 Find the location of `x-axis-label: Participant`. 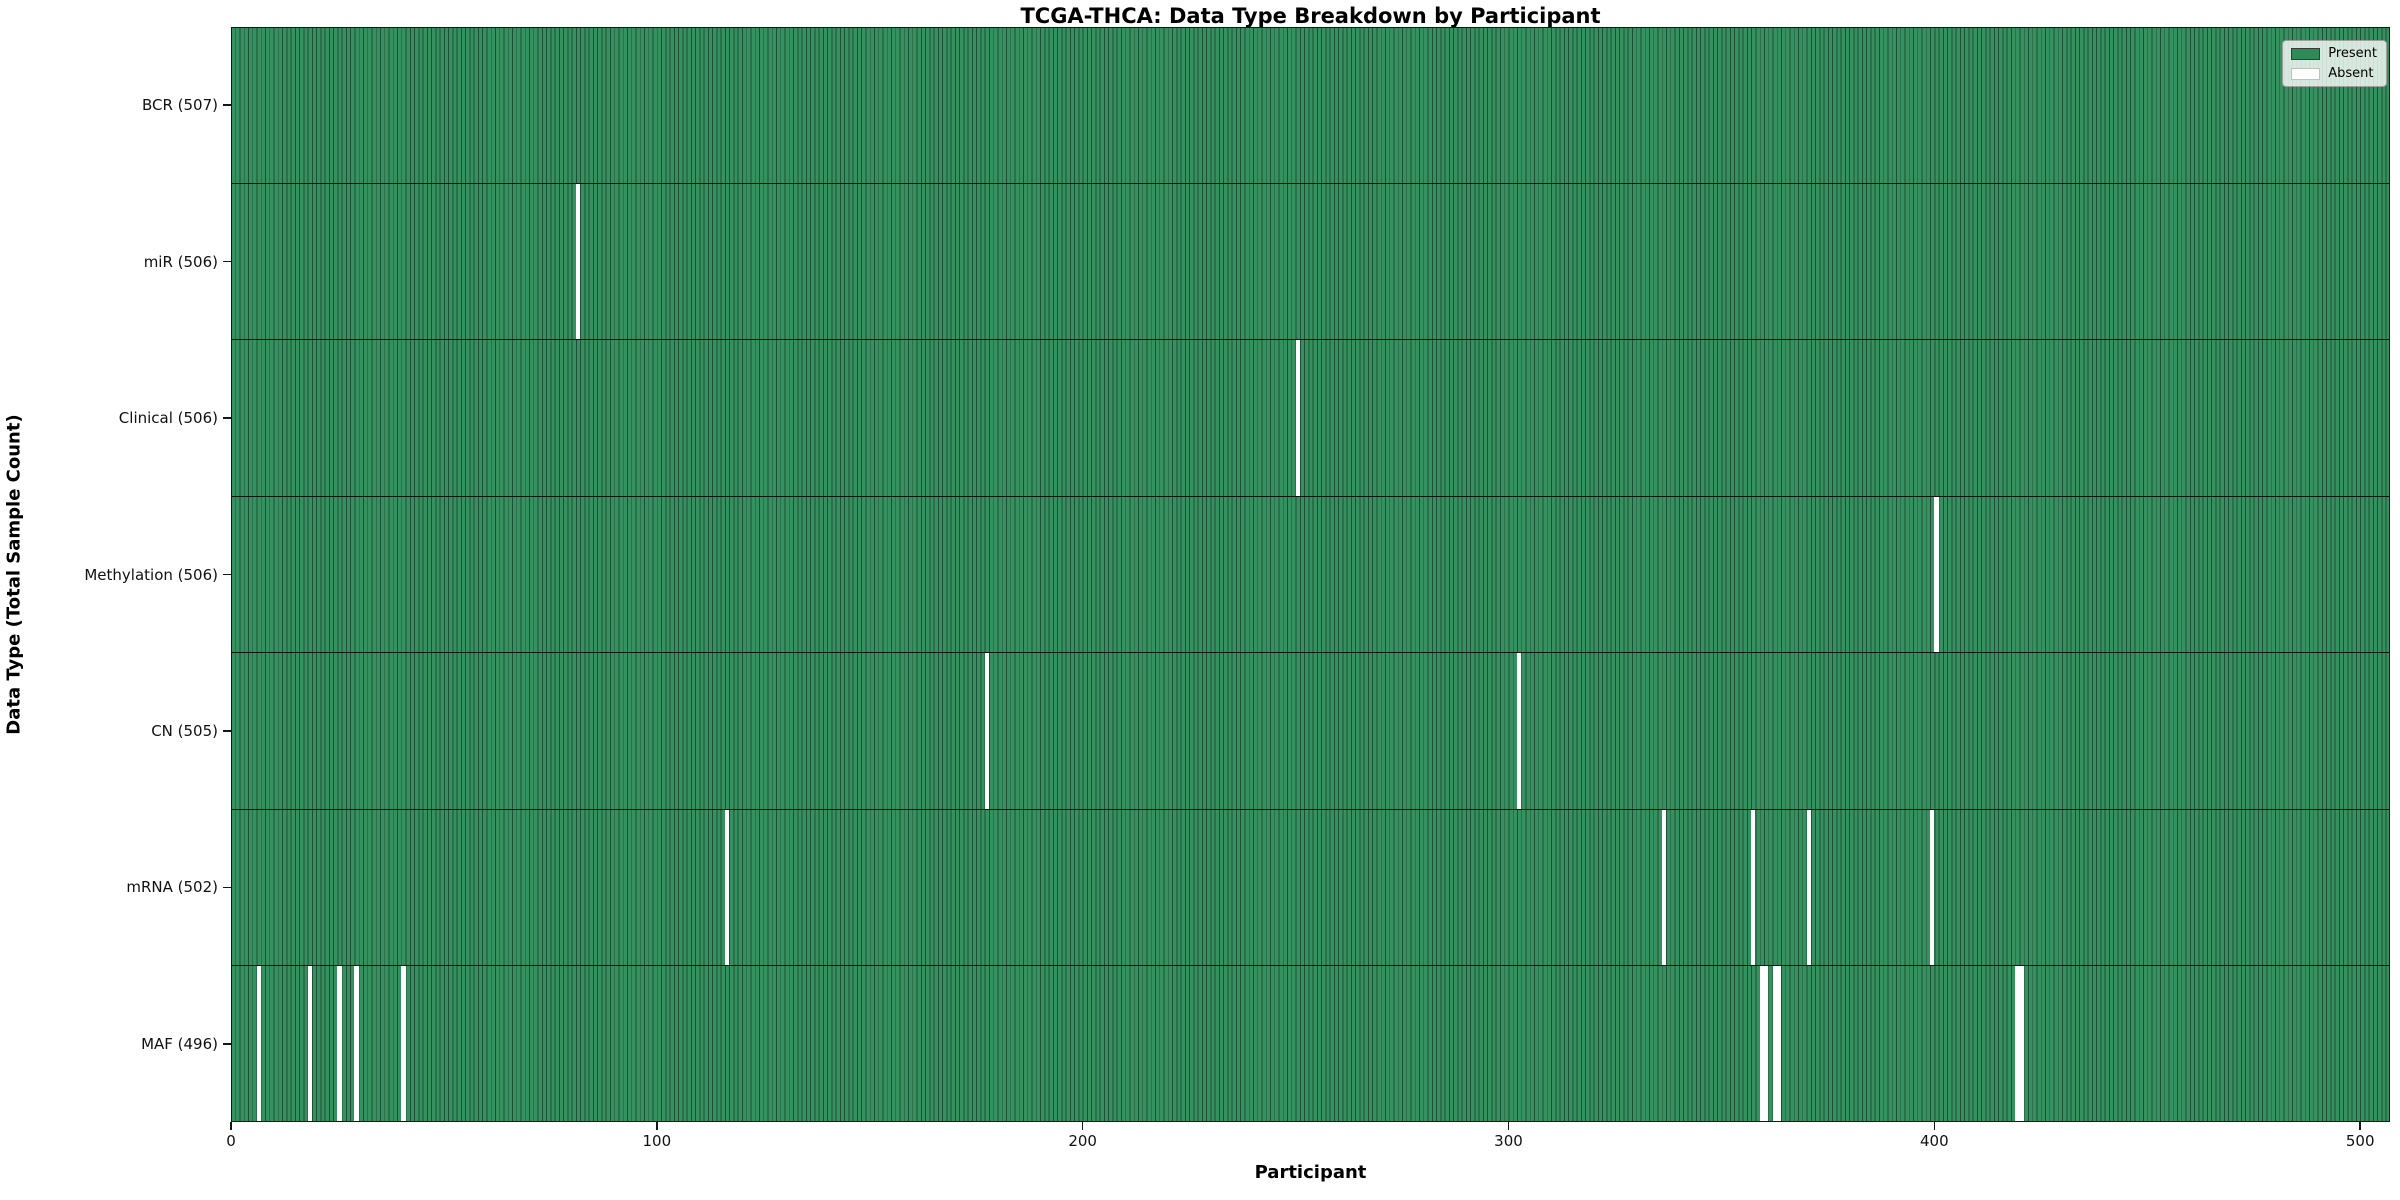

x-axis-label: Participant is located at coordinates (1310, 1172).